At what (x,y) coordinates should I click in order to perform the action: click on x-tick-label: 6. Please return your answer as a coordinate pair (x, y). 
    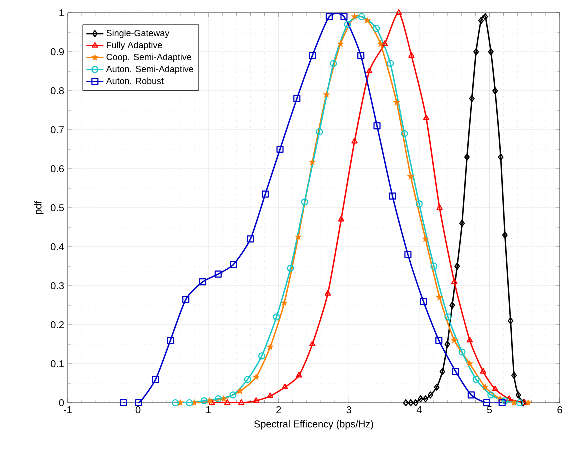
    Looking at the image, I should click on (560, 410).